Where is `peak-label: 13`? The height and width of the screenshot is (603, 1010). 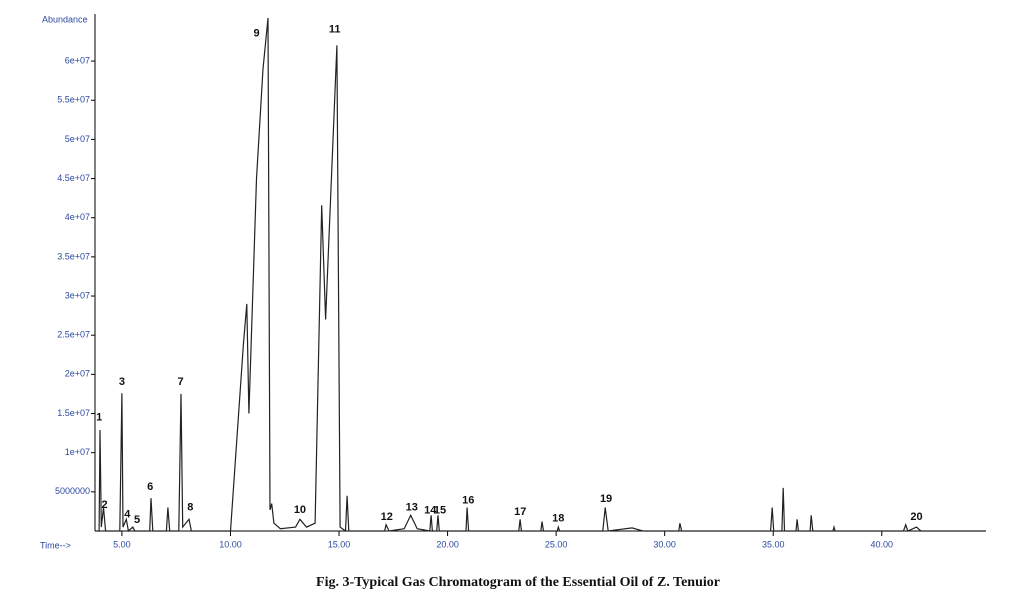 peak-label: 13 is located at coordinates (412, 507).